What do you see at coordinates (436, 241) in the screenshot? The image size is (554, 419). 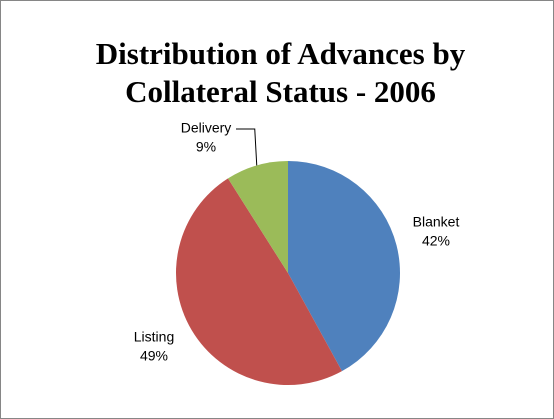 I see `slice-label-value: 42%` at bounding box center [436, 241].